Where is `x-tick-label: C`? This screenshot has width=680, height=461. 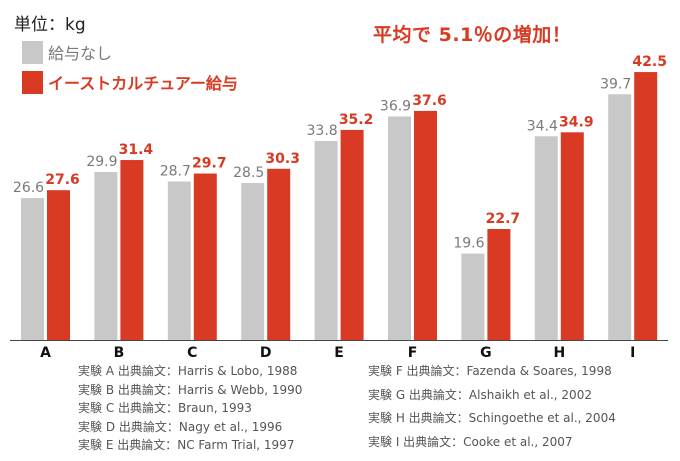
x-tick-label: C is located at coordinates (192, 353).